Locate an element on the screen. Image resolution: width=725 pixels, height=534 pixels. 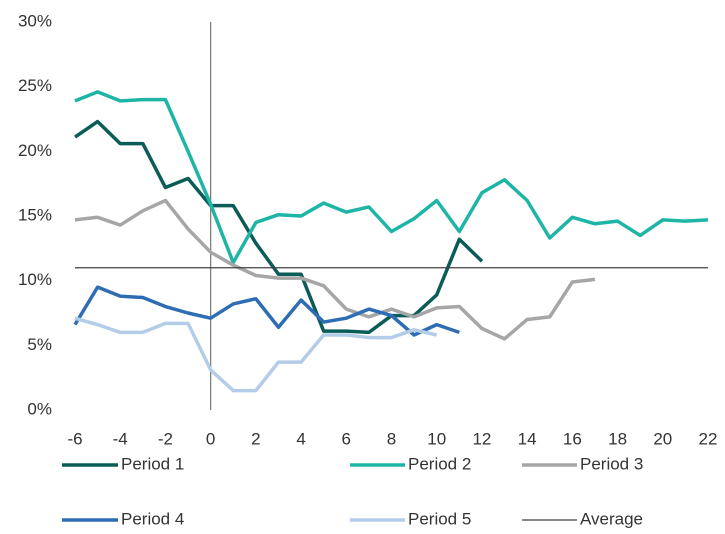
x-tick-label: 16 is located at coordinates (572, 438).